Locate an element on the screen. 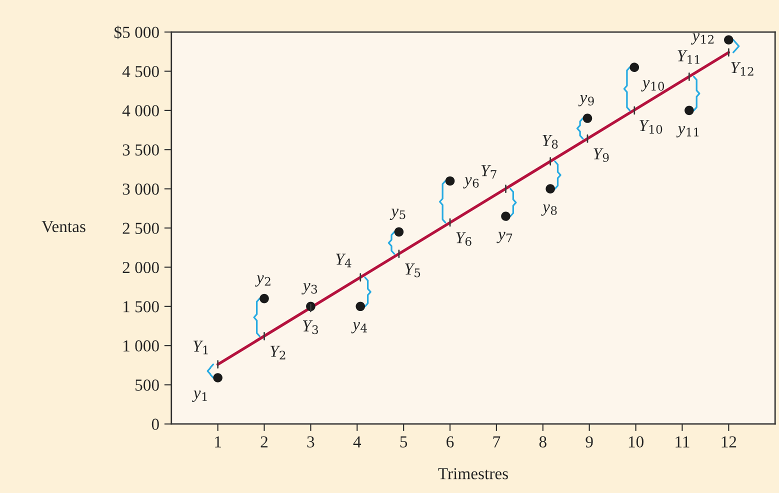 This screenshot has width=779, height=493. annotation: y$_{10}$ is located at coordinates (652, 86).